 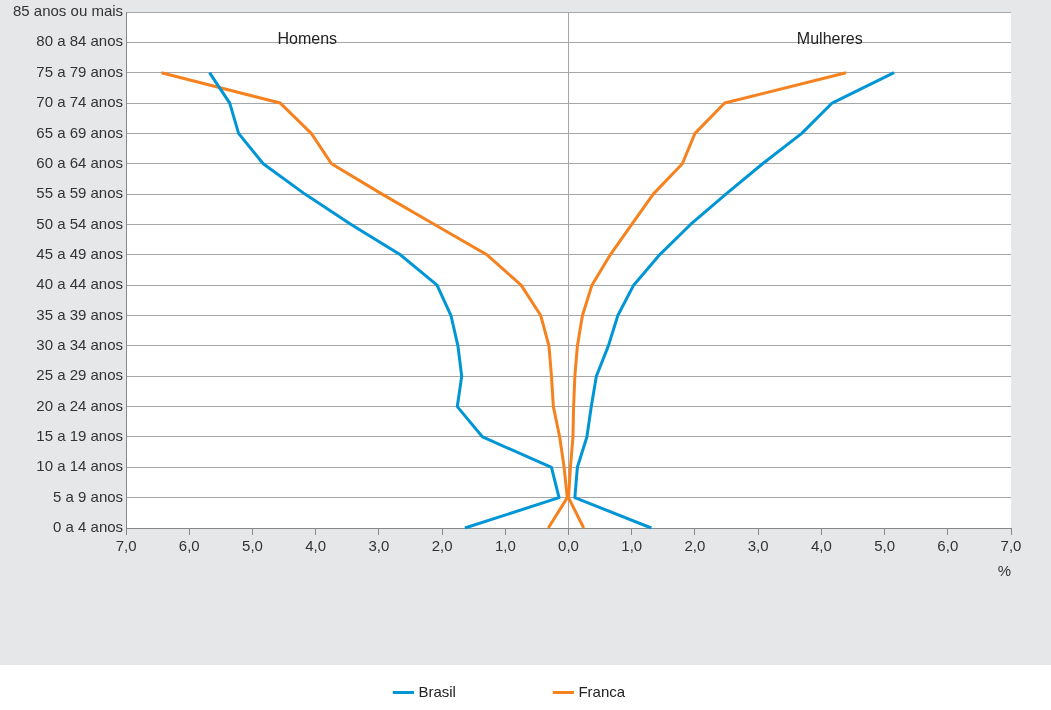 I want to click on y-tick-label: 75 a 79 anos, so click(x=80, y=71).